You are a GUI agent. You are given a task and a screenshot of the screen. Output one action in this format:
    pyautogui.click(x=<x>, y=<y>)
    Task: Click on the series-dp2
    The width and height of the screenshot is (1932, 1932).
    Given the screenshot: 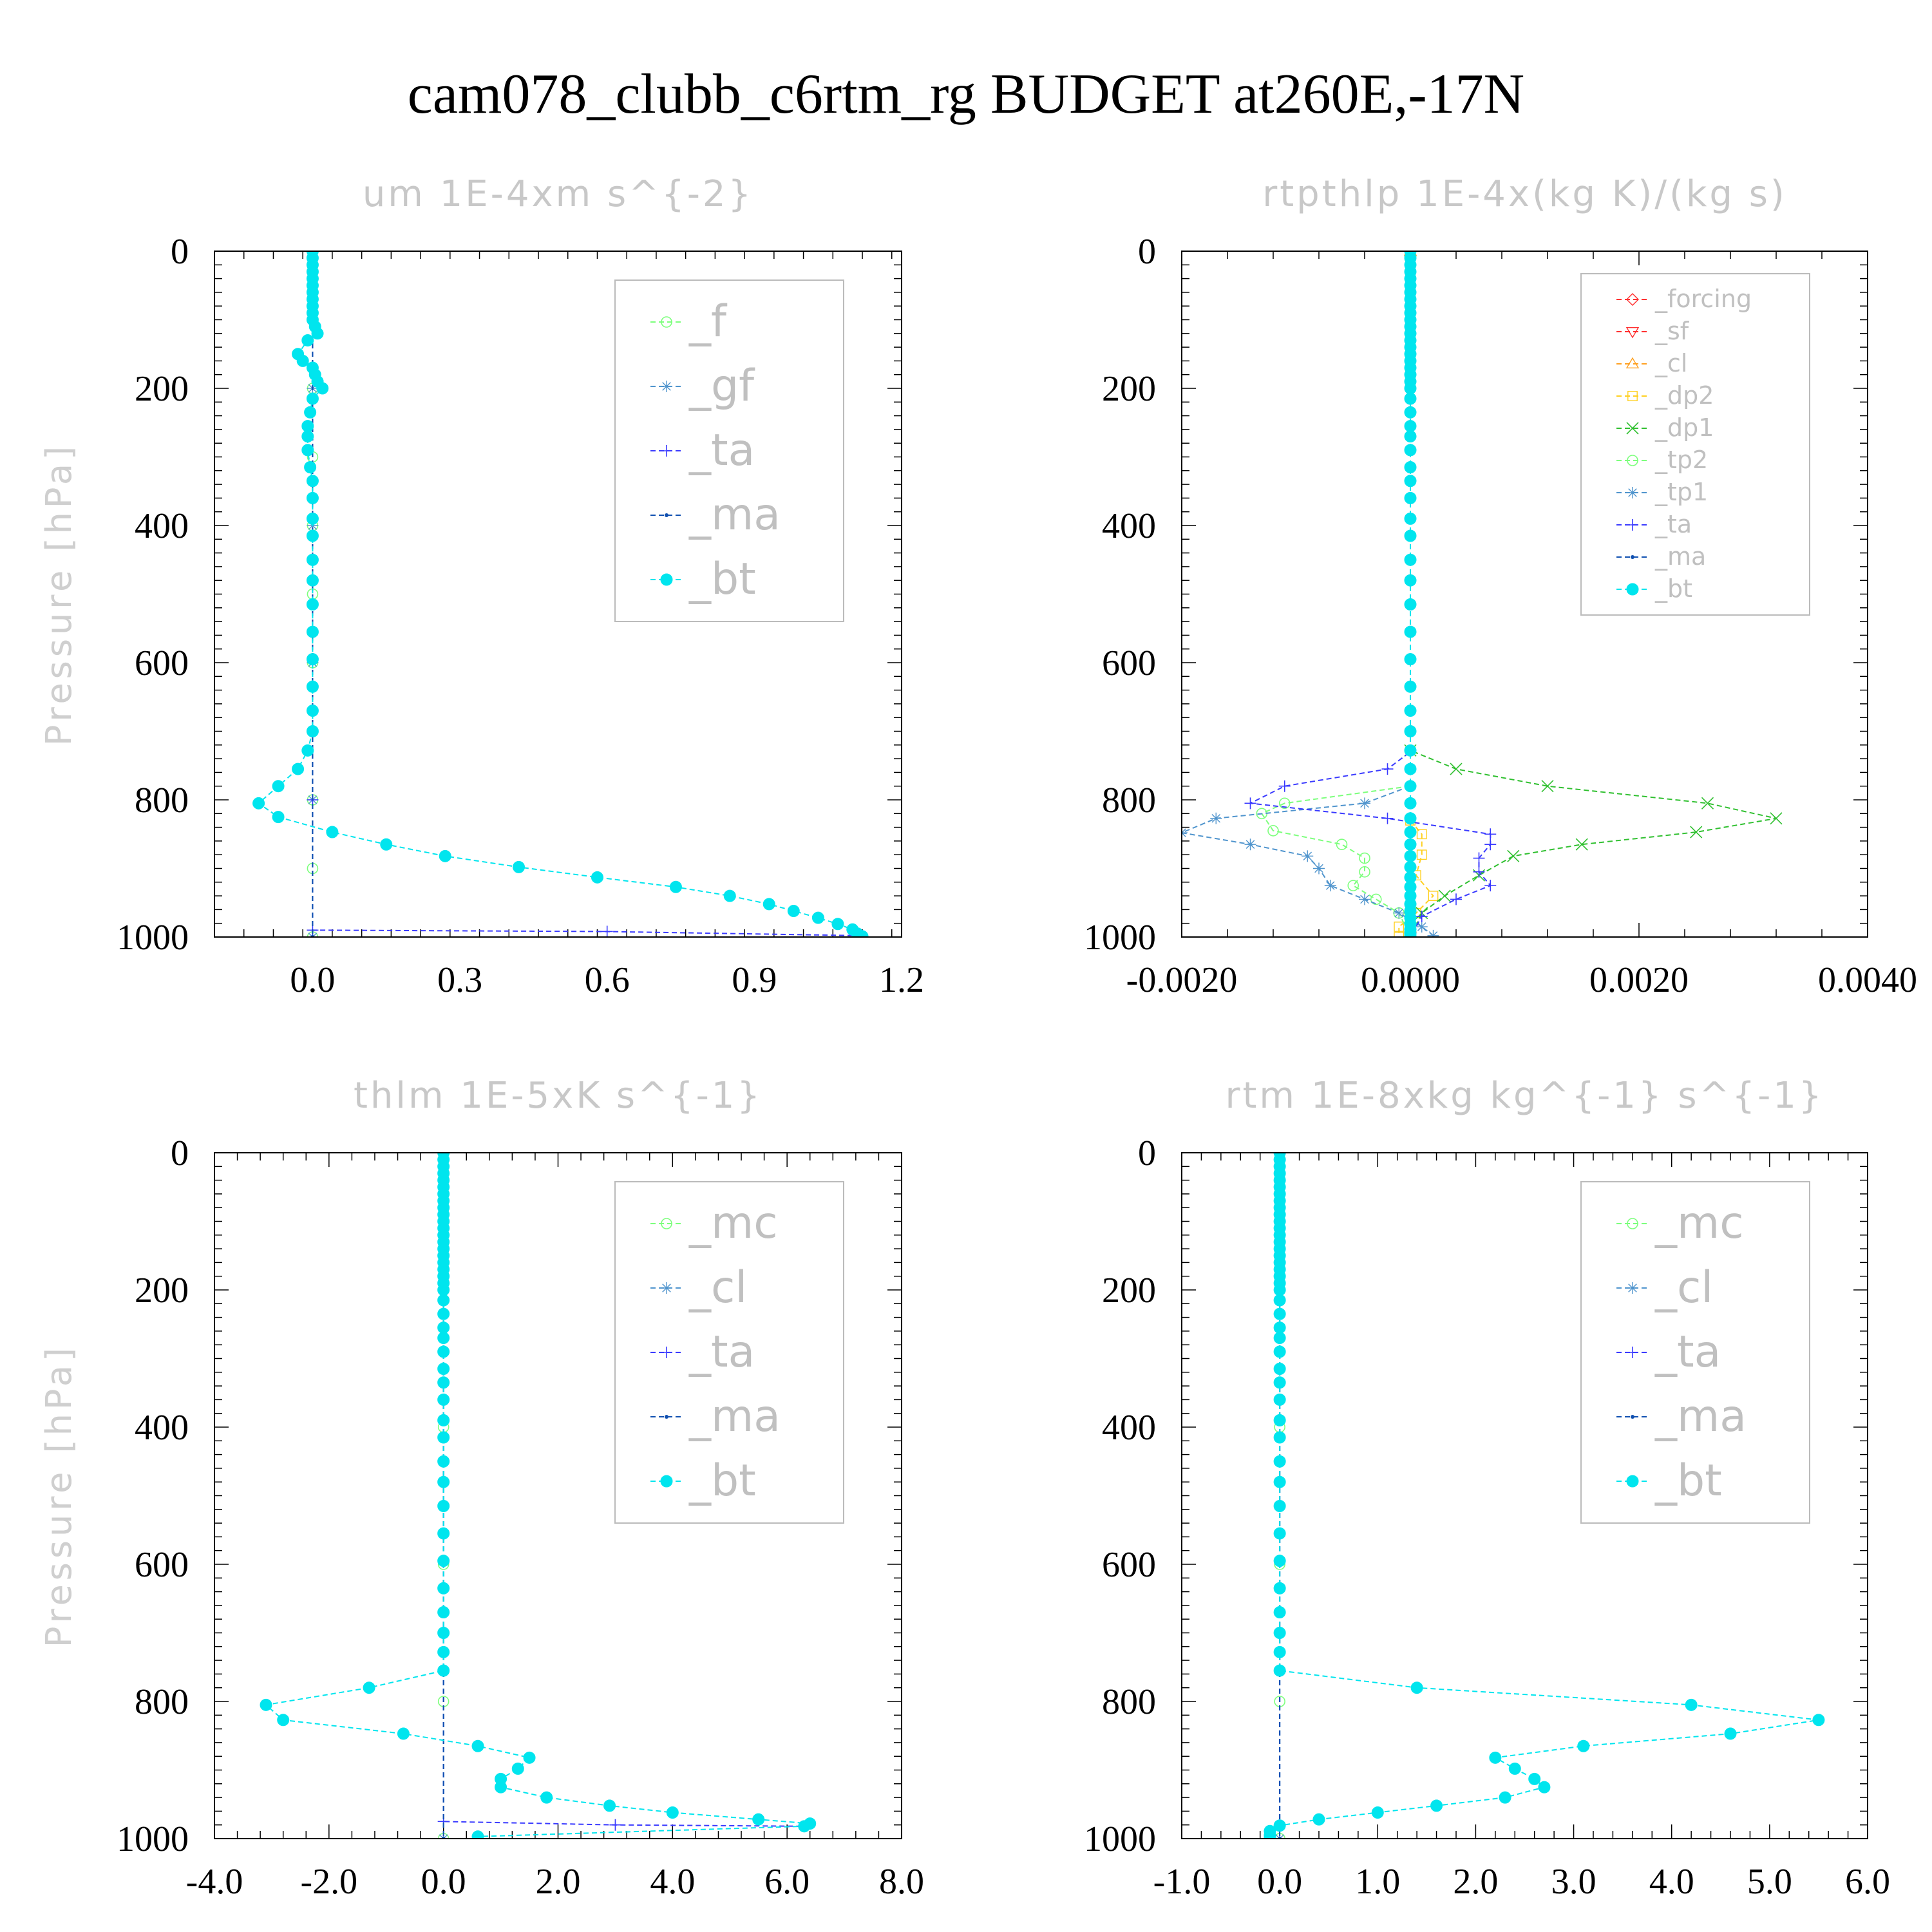 What is the action you would take?
    pyautogui.click(x=1416, y=594)
    